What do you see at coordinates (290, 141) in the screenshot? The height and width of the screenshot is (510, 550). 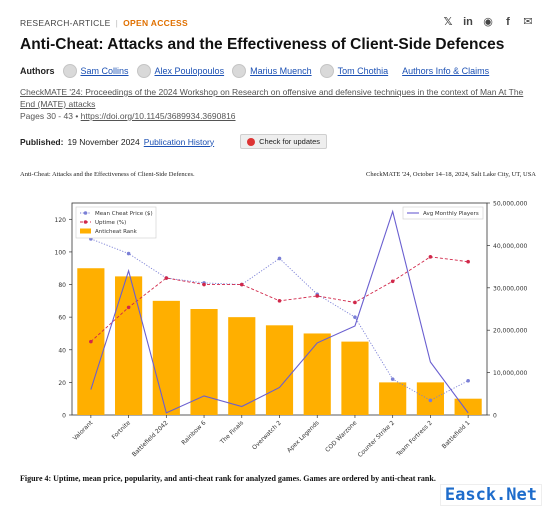 I see `check-updates-label: Check for updates` at bounding box center [290, 141].